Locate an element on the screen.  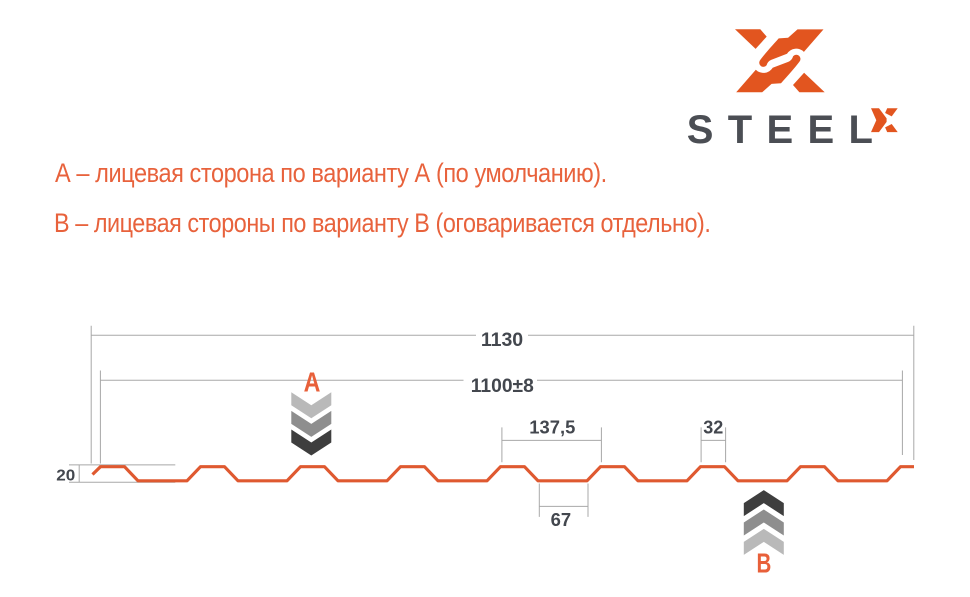
svg-text: 137,5 is located at coordinates (552, 427).